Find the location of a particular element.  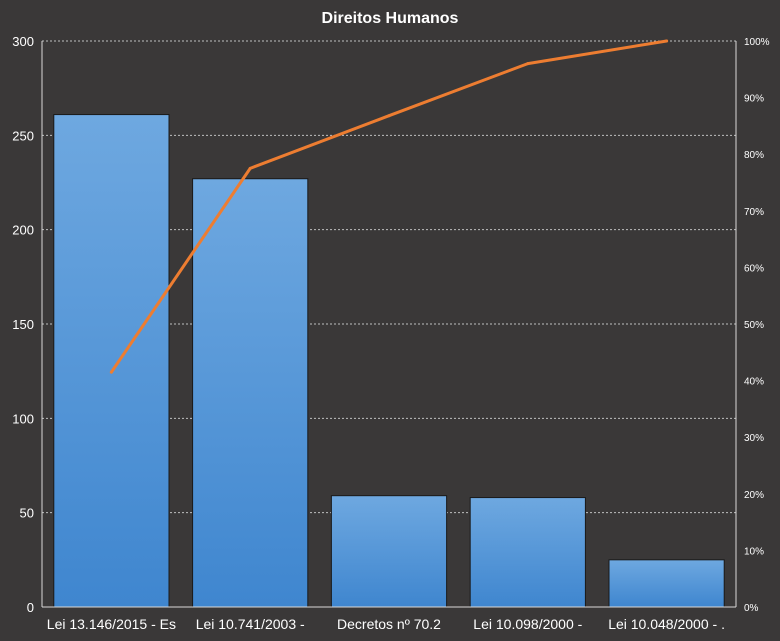

y-axis-left: 0 50 100 150 200 250 300 is located at coordinates (27, 324).